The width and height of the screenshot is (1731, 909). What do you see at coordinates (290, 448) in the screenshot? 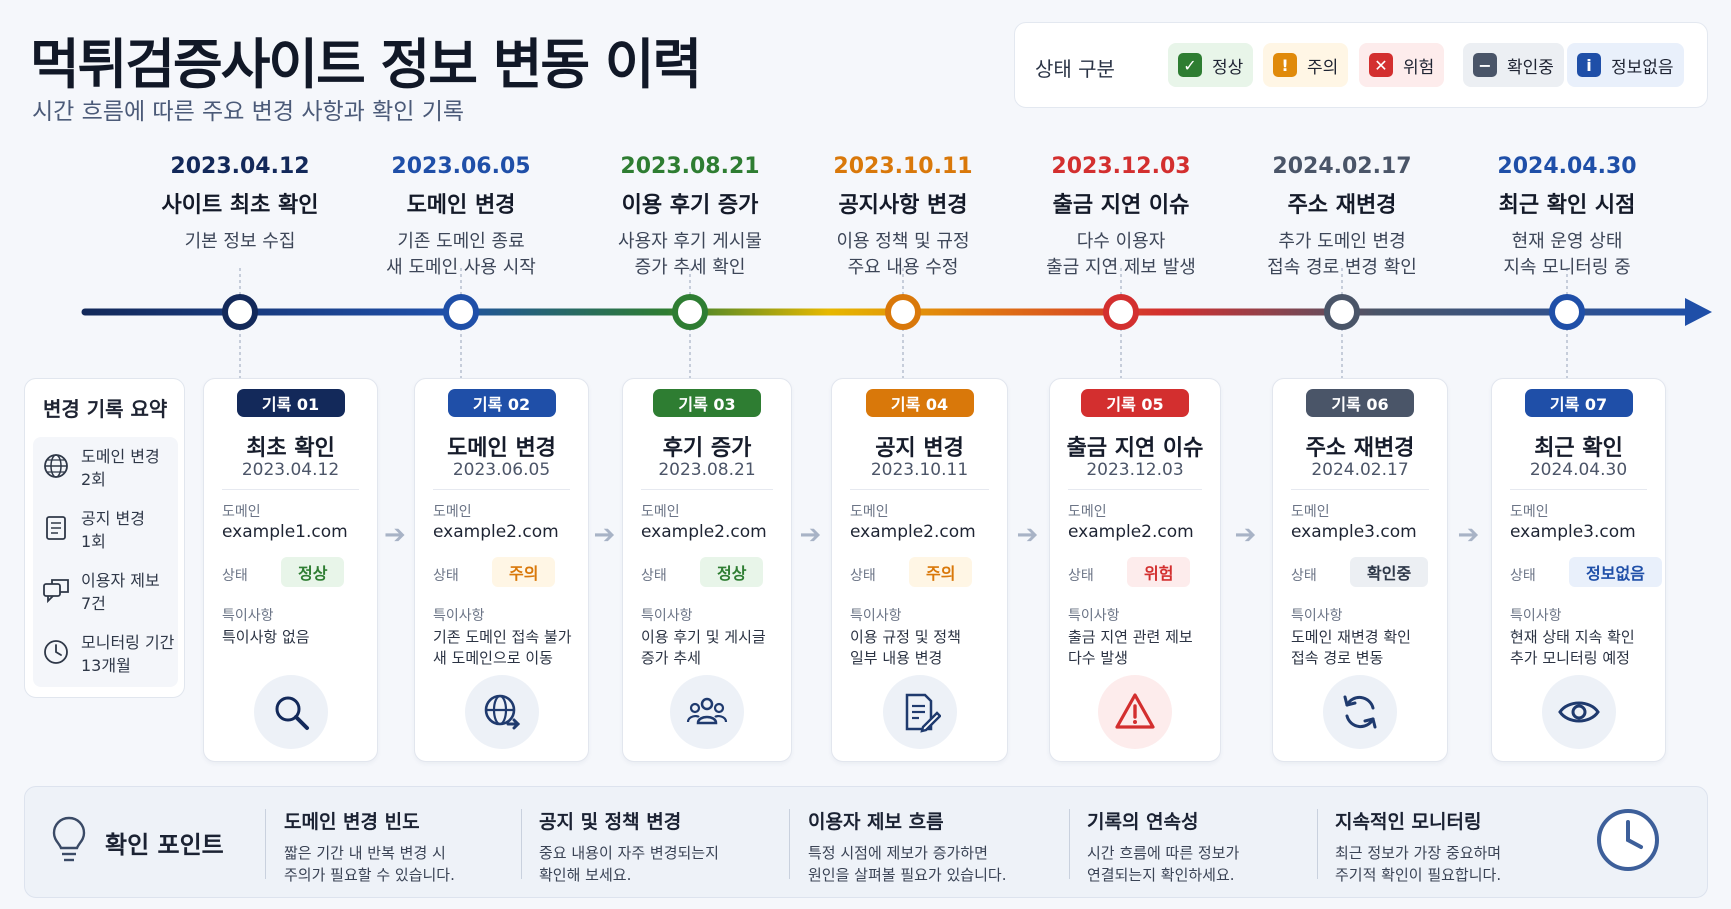
I see `record-title: 최초 확인` at bounding box center [290, 448].